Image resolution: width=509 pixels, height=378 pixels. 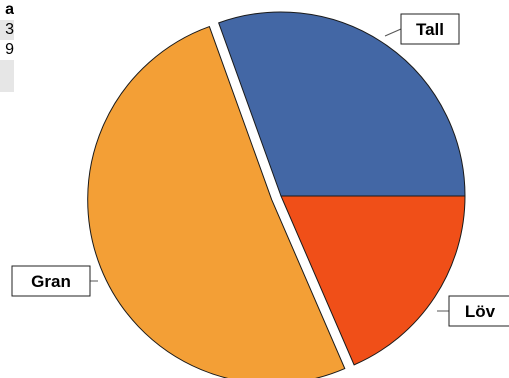 I want to click on table-cell-empty, so click(x=7, y=76).